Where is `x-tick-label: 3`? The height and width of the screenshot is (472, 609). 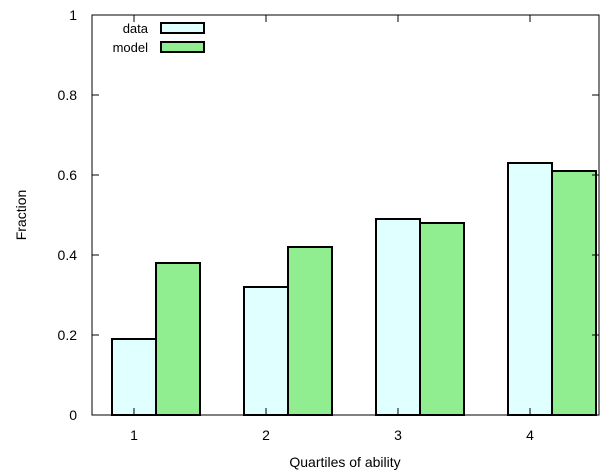
x-tick-label: 3 is located at coordinates (398, 435).